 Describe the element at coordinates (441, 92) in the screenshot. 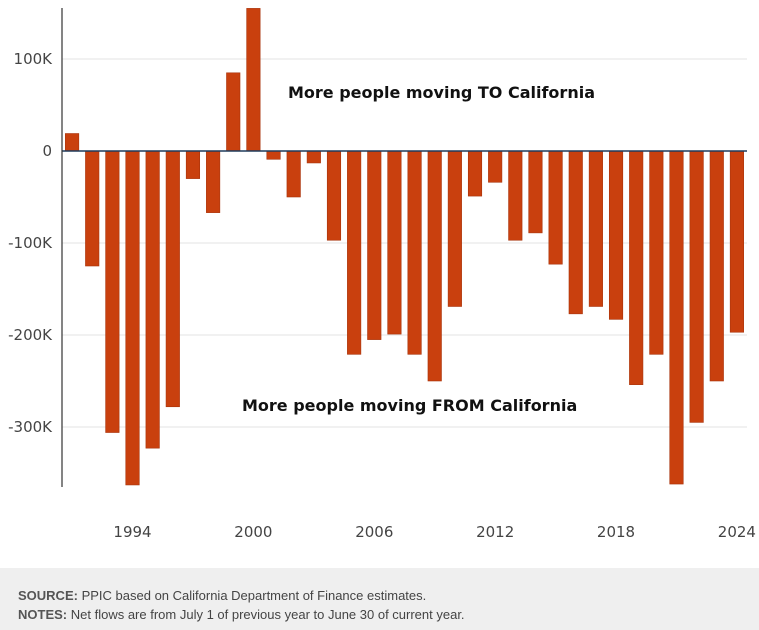

I see `annotation-to-california: More people moving TO California` at that location.